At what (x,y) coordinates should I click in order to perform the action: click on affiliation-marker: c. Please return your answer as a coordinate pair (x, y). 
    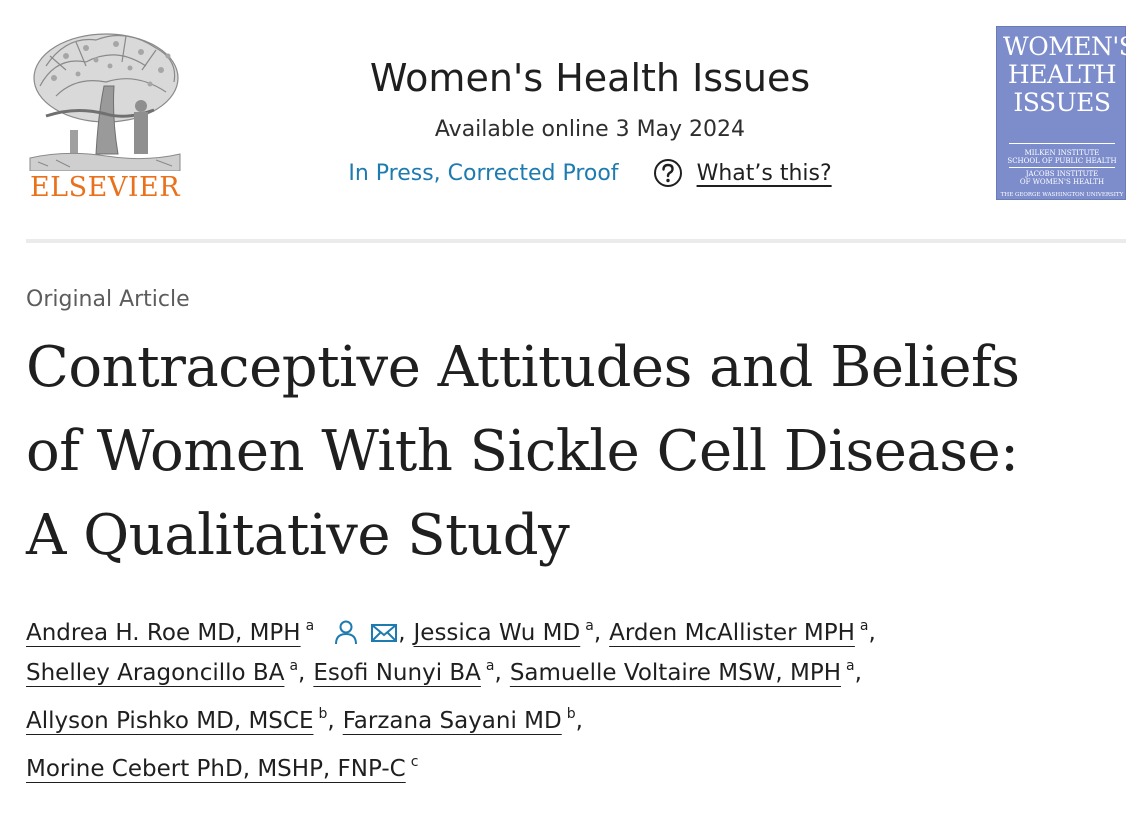
    Looking at the image, I should click on (414, 762).